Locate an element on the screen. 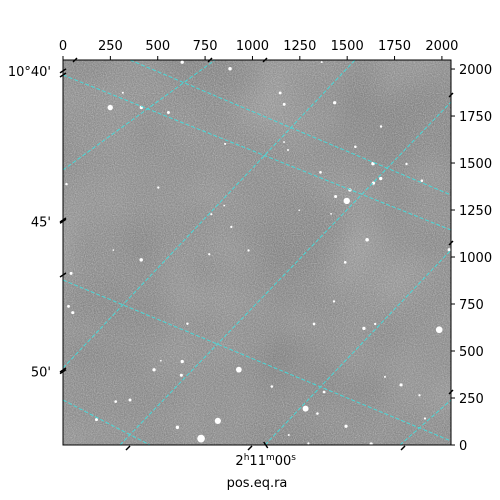 This screenshot has height=500, width=500. ra-tick-label-part: 11 is located at coordinates (257, 461).